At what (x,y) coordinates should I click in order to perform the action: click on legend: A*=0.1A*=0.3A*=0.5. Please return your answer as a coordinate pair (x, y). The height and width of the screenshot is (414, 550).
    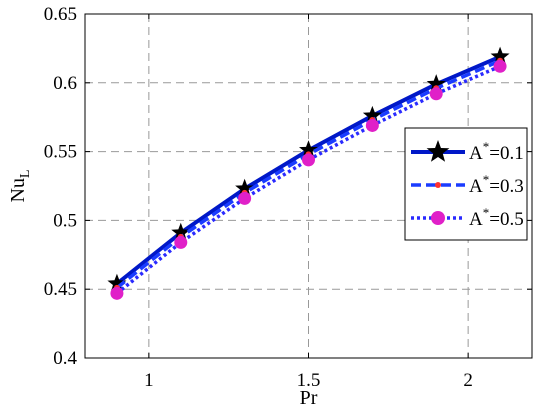
    Looking at the image, I should click on (466, 184).